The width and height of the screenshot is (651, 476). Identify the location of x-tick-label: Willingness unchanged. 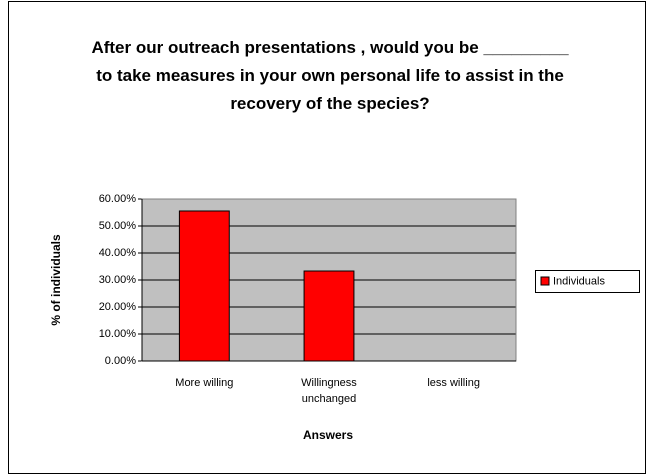
(329, 391).